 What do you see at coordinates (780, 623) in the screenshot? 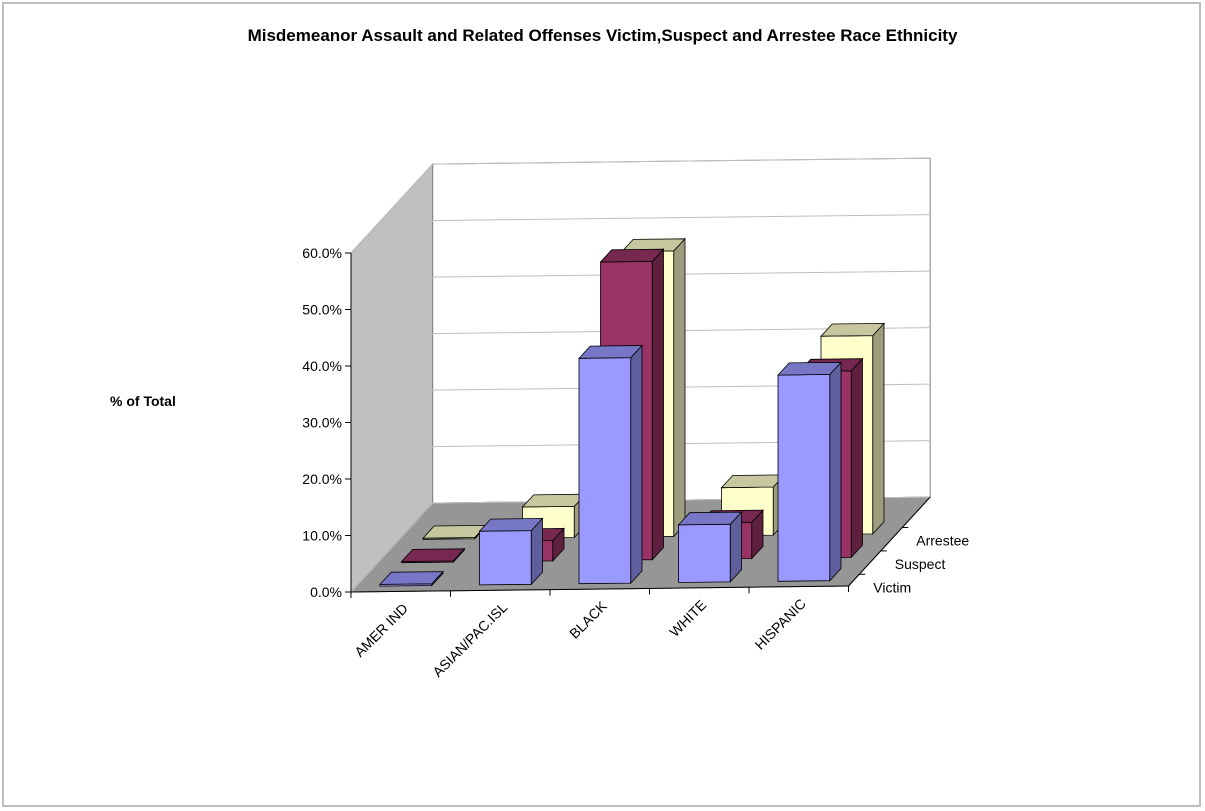
I see `x-tick-label: HISPANIC` at bounding box center [780, 623].